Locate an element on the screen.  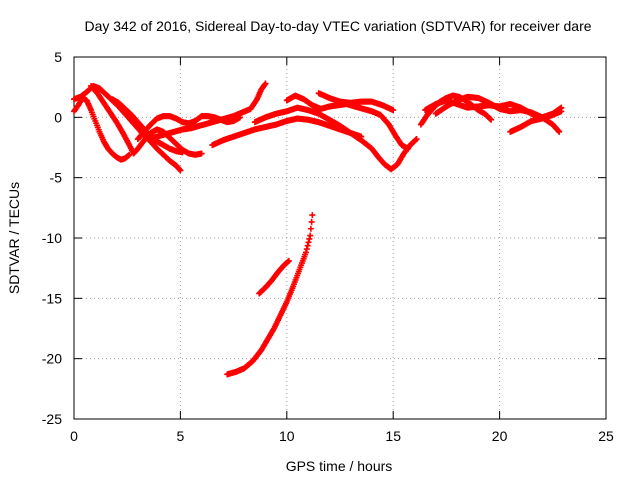
series-sat-arc-low is located at coordinates (270, 295).